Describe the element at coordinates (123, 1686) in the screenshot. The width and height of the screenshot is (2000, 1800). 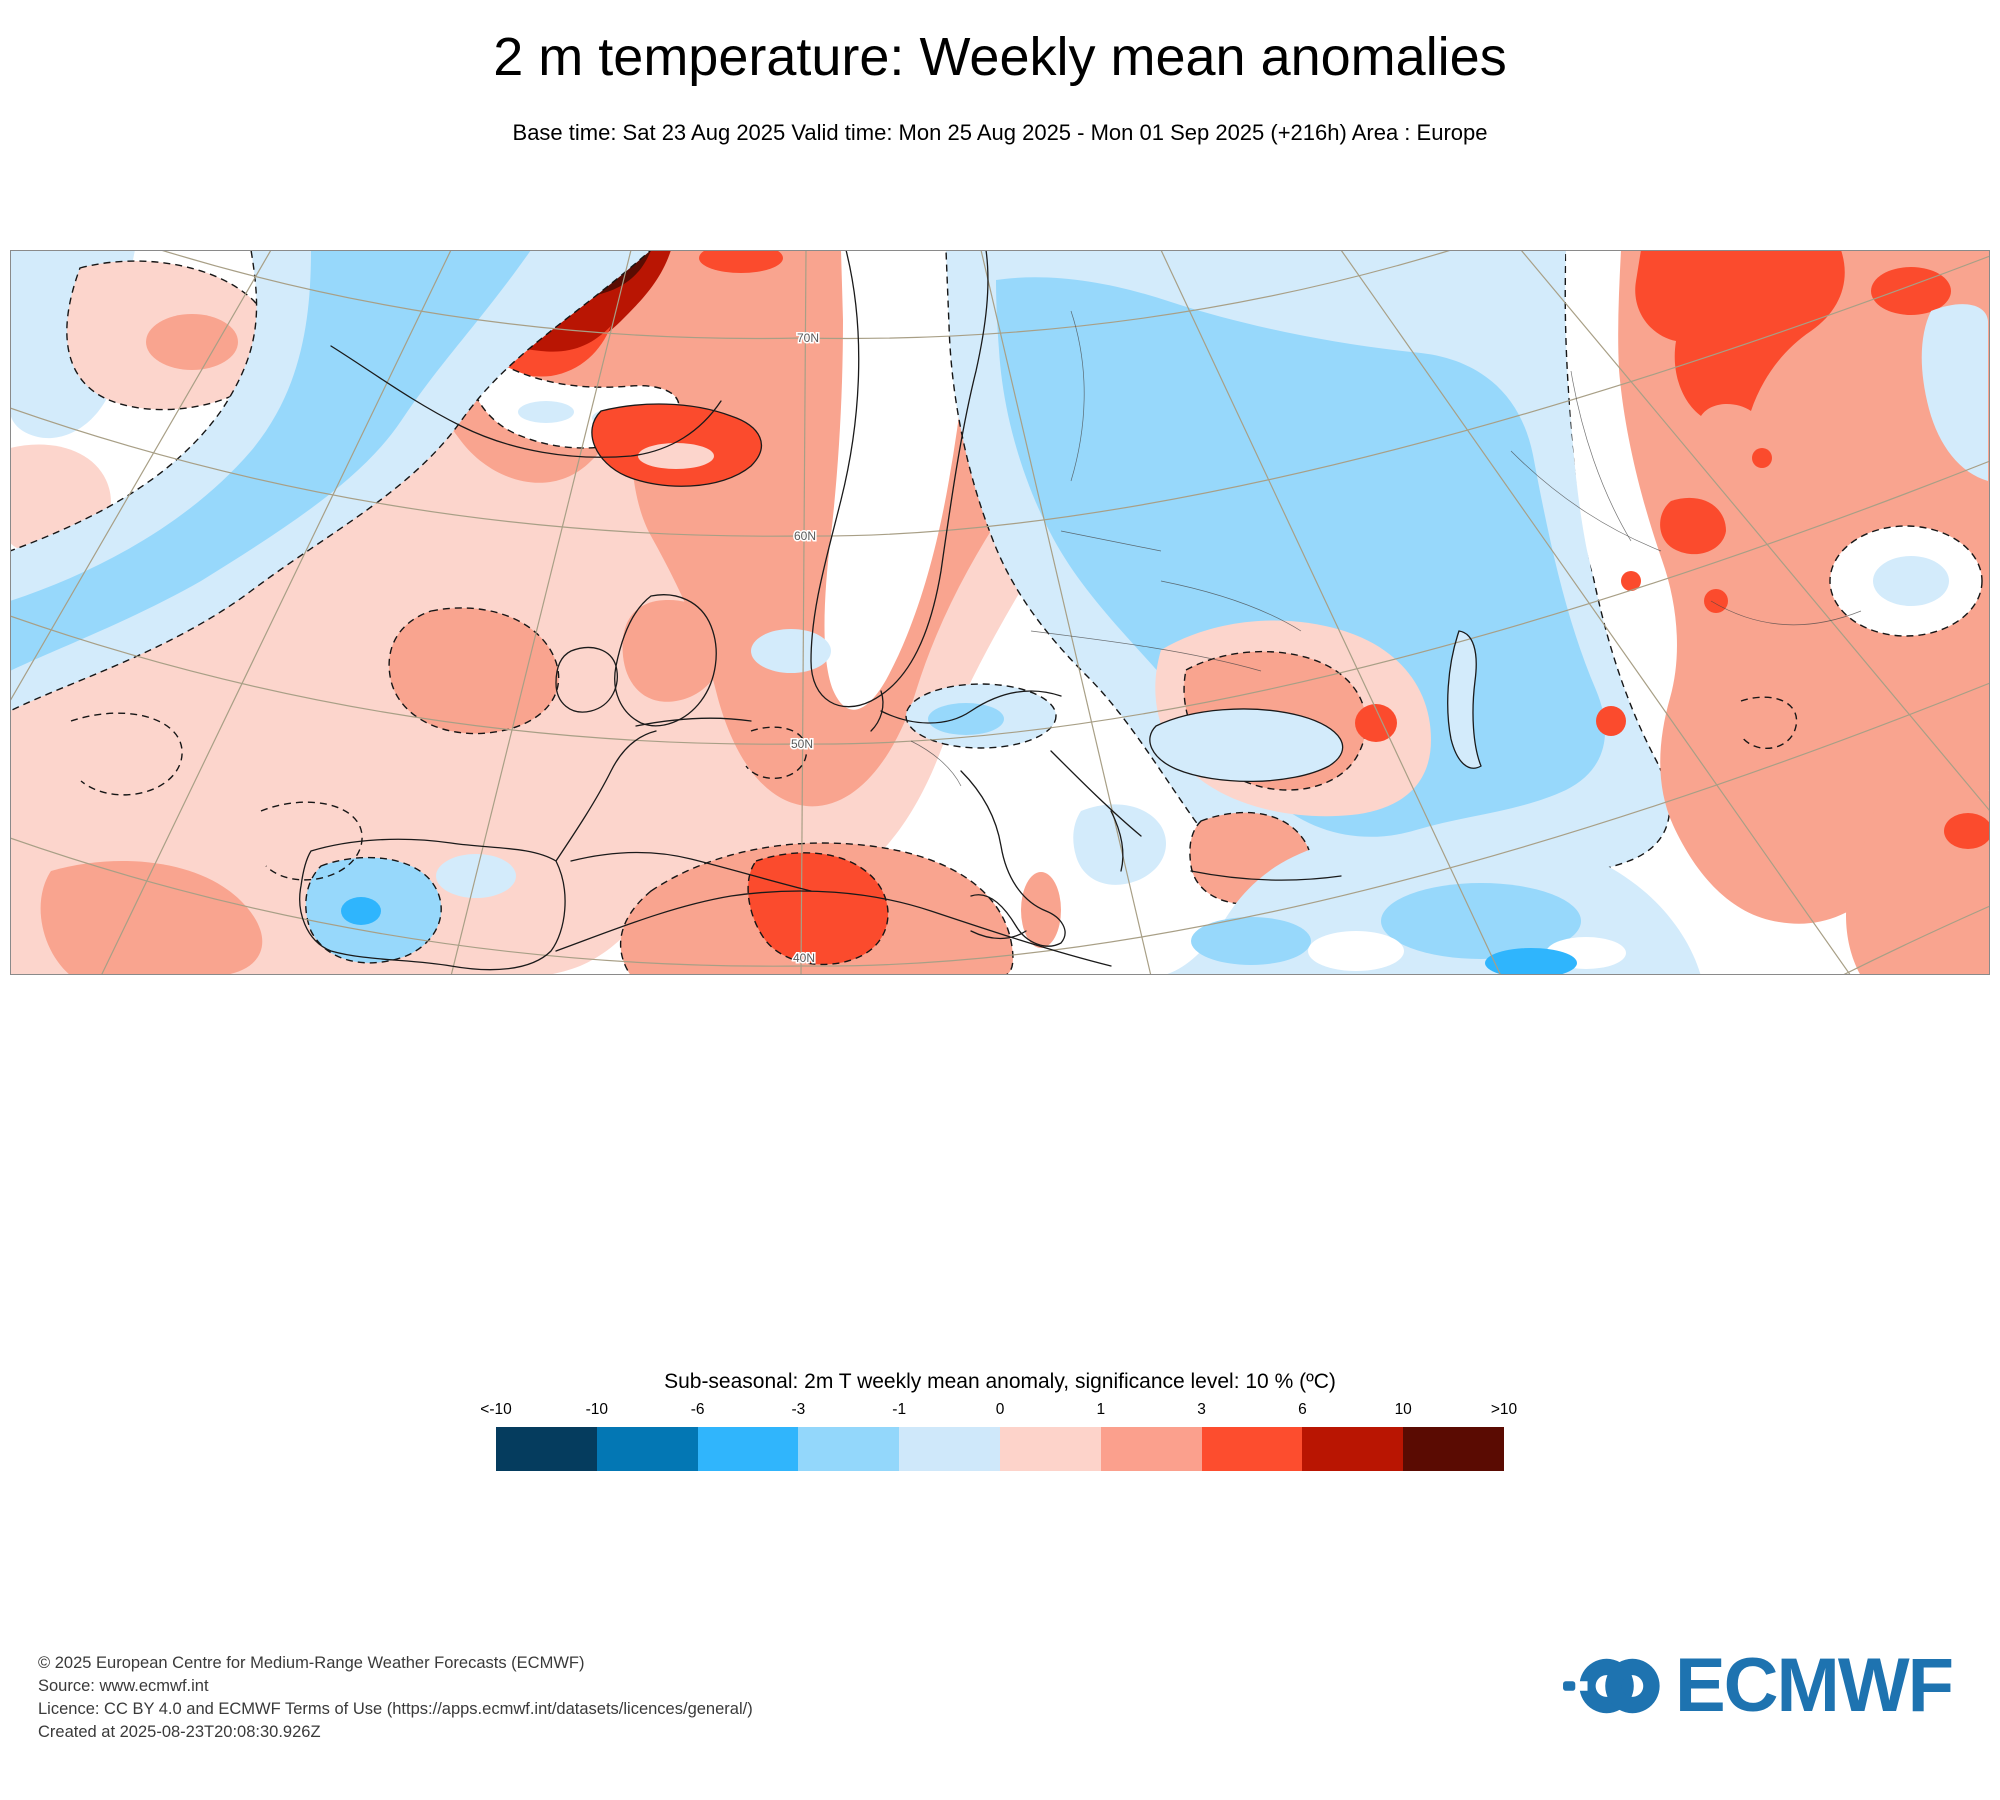
I see `footer-line: Source: www.ecmwf.int` at that location.